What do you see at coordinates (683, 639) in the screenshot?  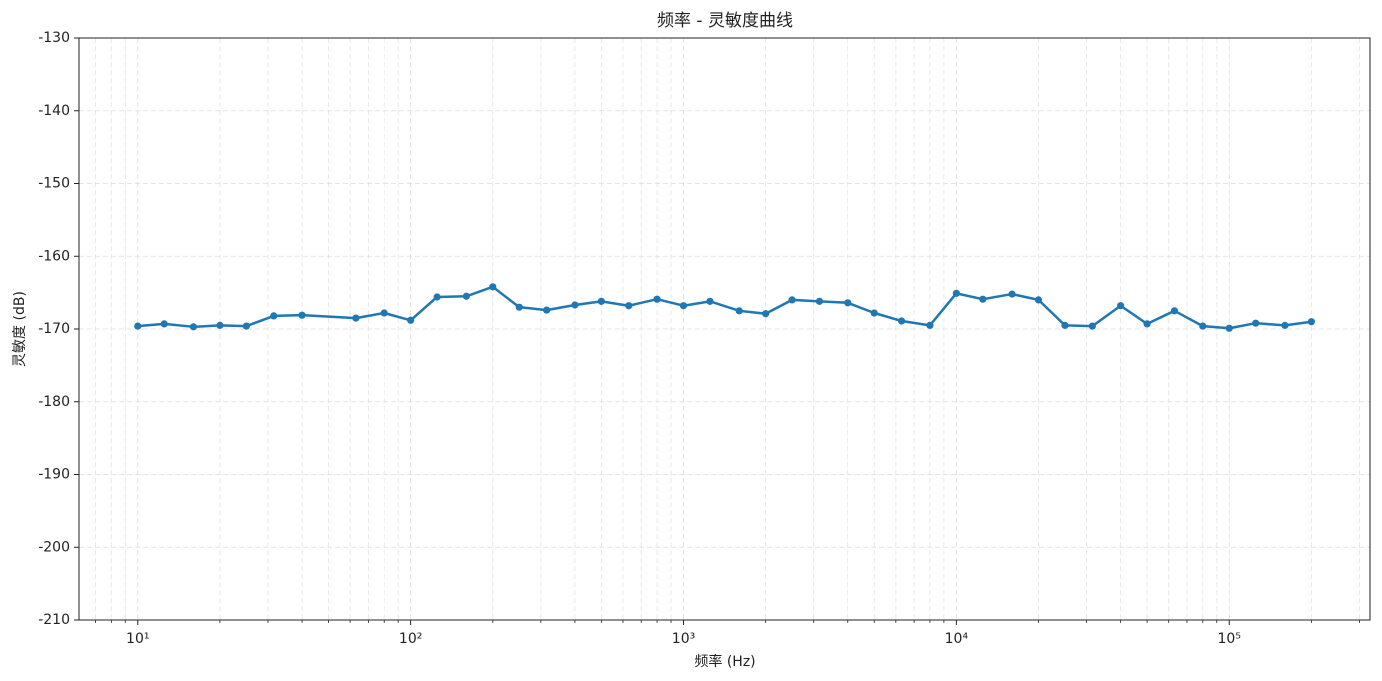 I see `x-tick-label: 10³` at bounding box center [683, 639].